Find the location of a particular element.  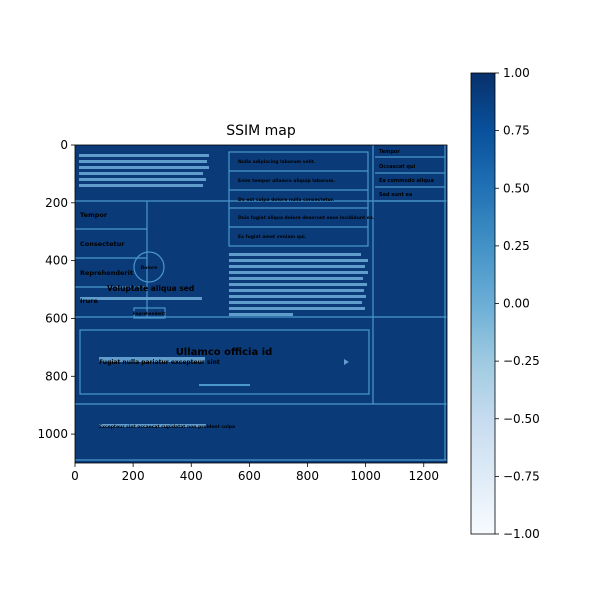

y-axis: 0 200 400 600 800 1000 is located at coordinates (56, 289).